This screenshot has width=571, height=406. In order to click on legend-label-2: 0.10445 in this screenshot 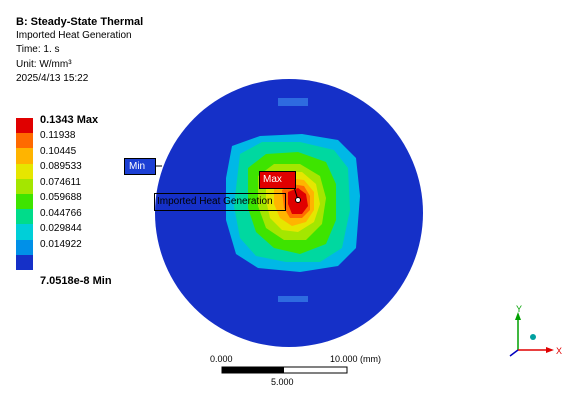, I will do `click(58, 151)`.